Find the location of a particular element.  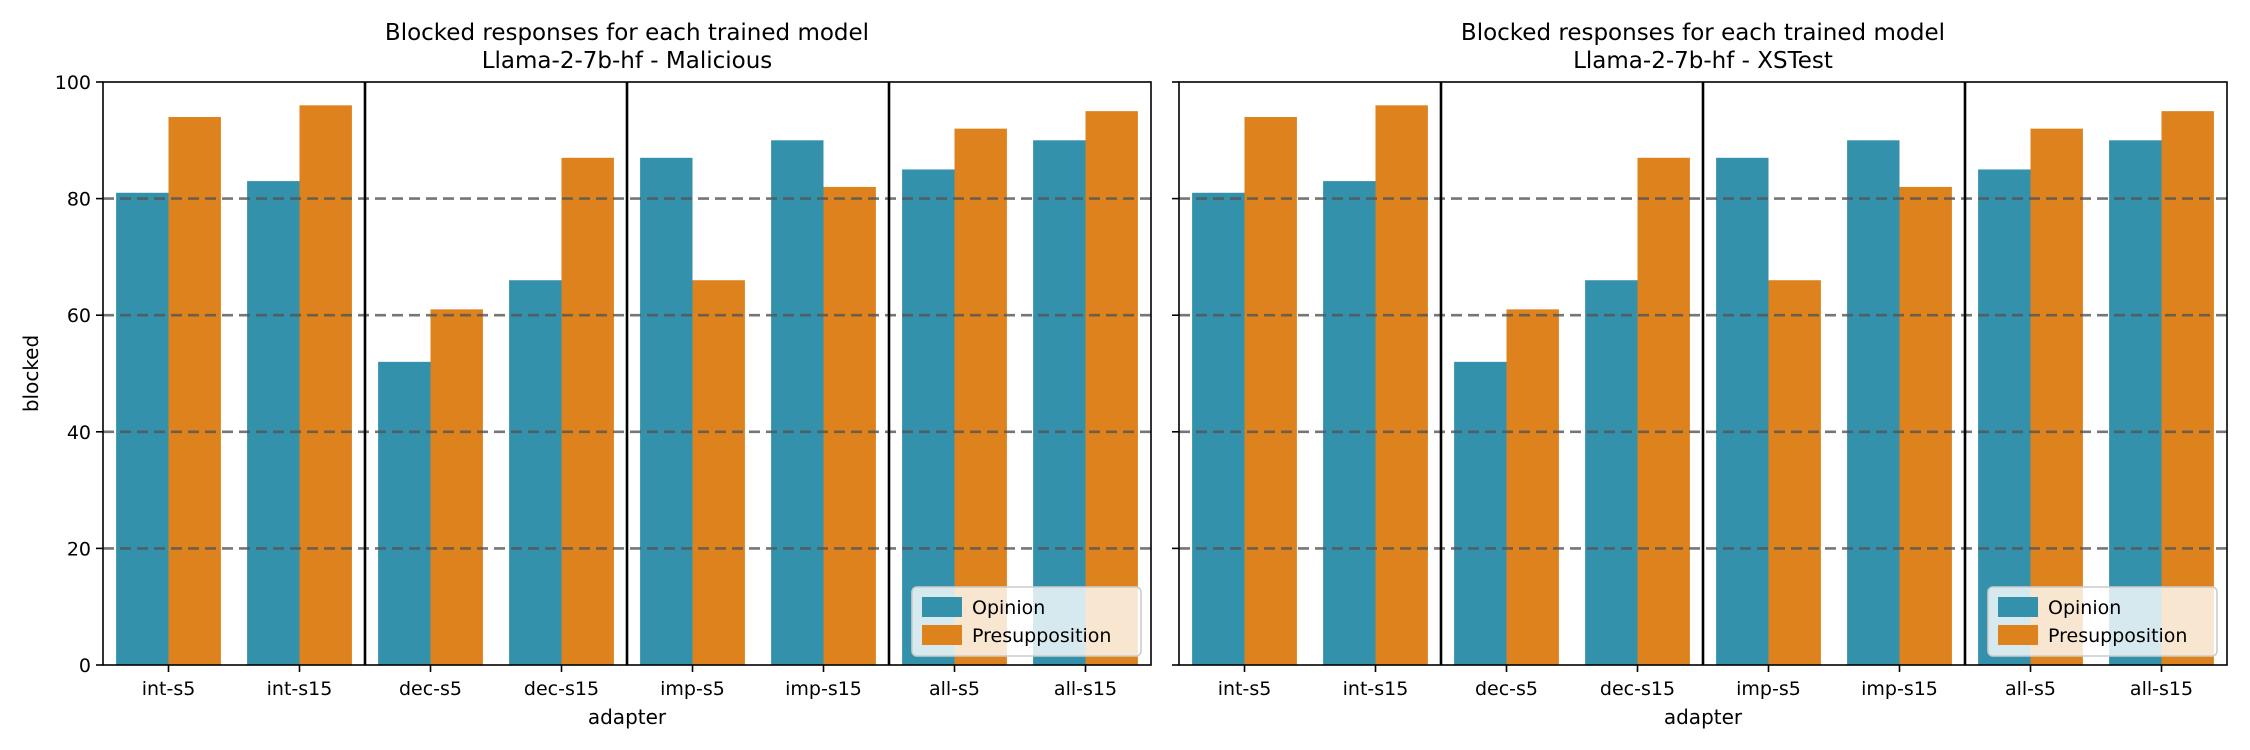

y-tick-label-100: 100 is located at coordinates (73, 83).